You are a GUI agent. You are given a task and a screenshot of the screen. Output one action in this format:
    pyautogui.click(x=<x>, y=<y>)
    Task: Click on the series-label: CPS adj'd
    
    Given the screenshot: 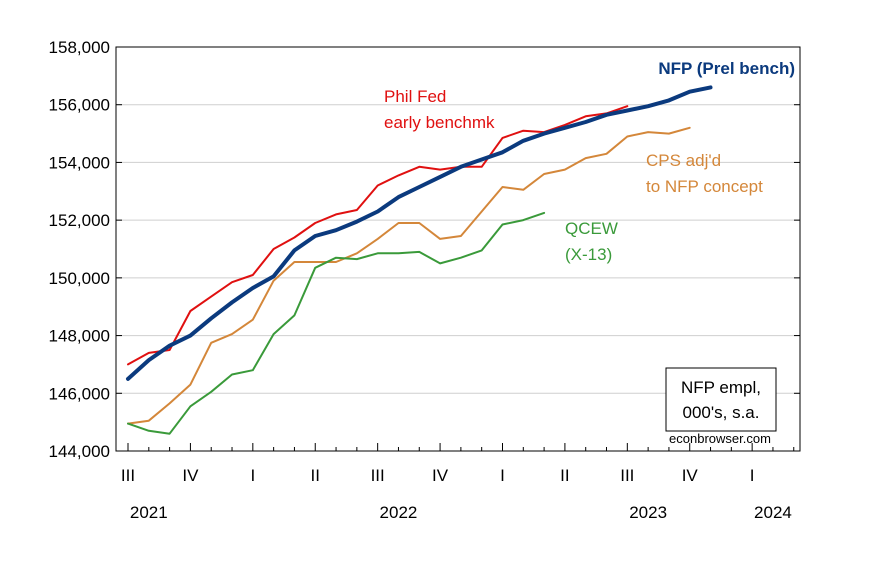 What is the action you would take?
    pyautogui.click(x=683, y=160)
    